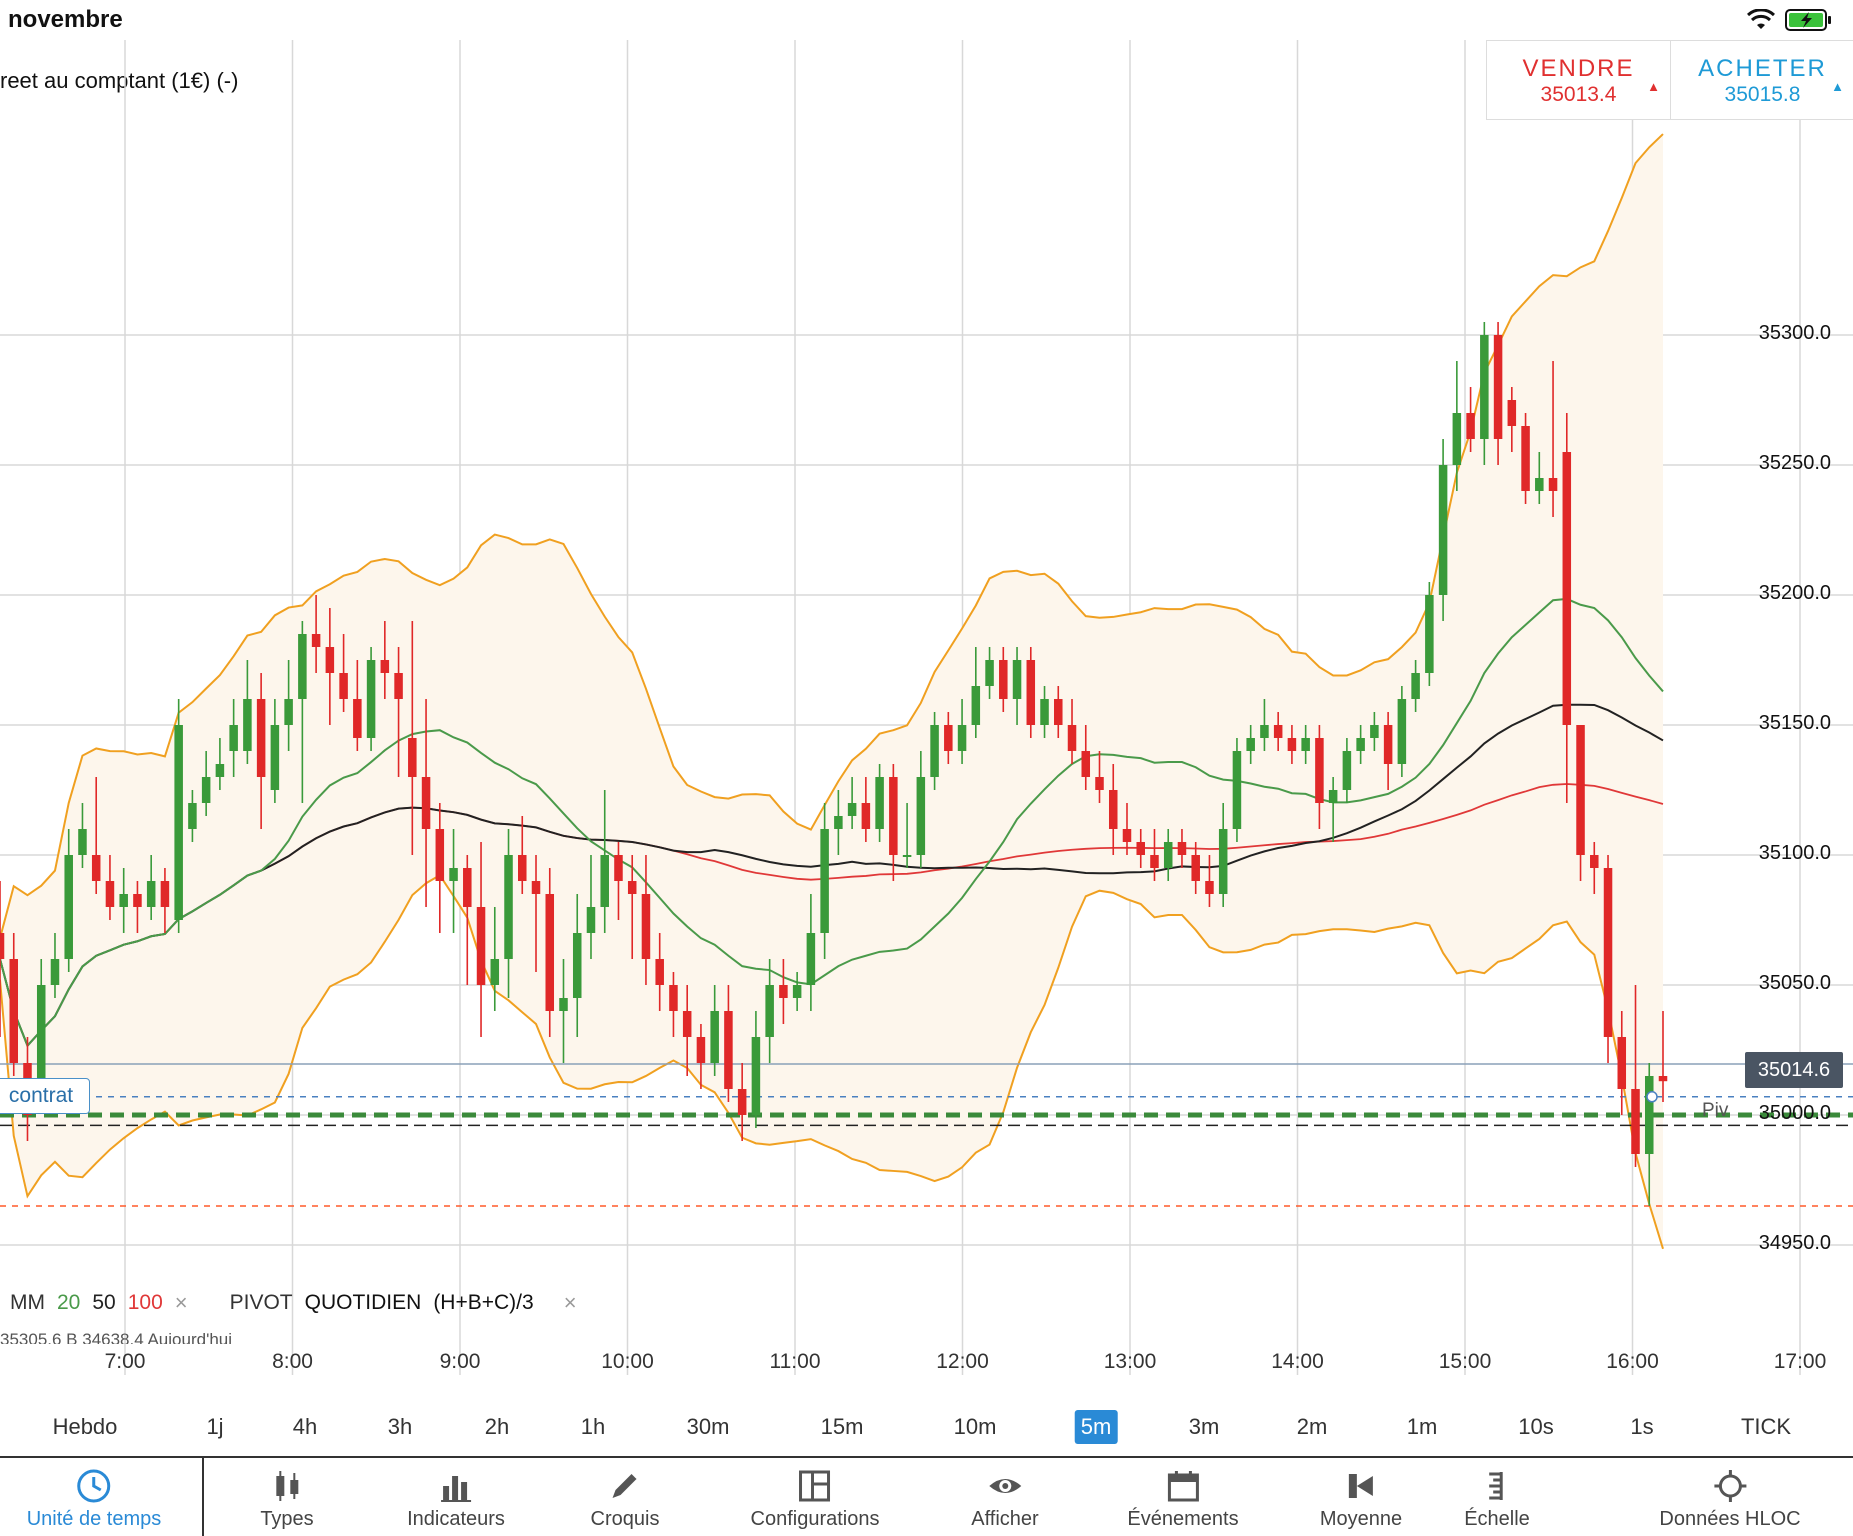  Describe the element at coordinates (45, 1096) in the screenshot. I see `position-badge: contrat` at that location.